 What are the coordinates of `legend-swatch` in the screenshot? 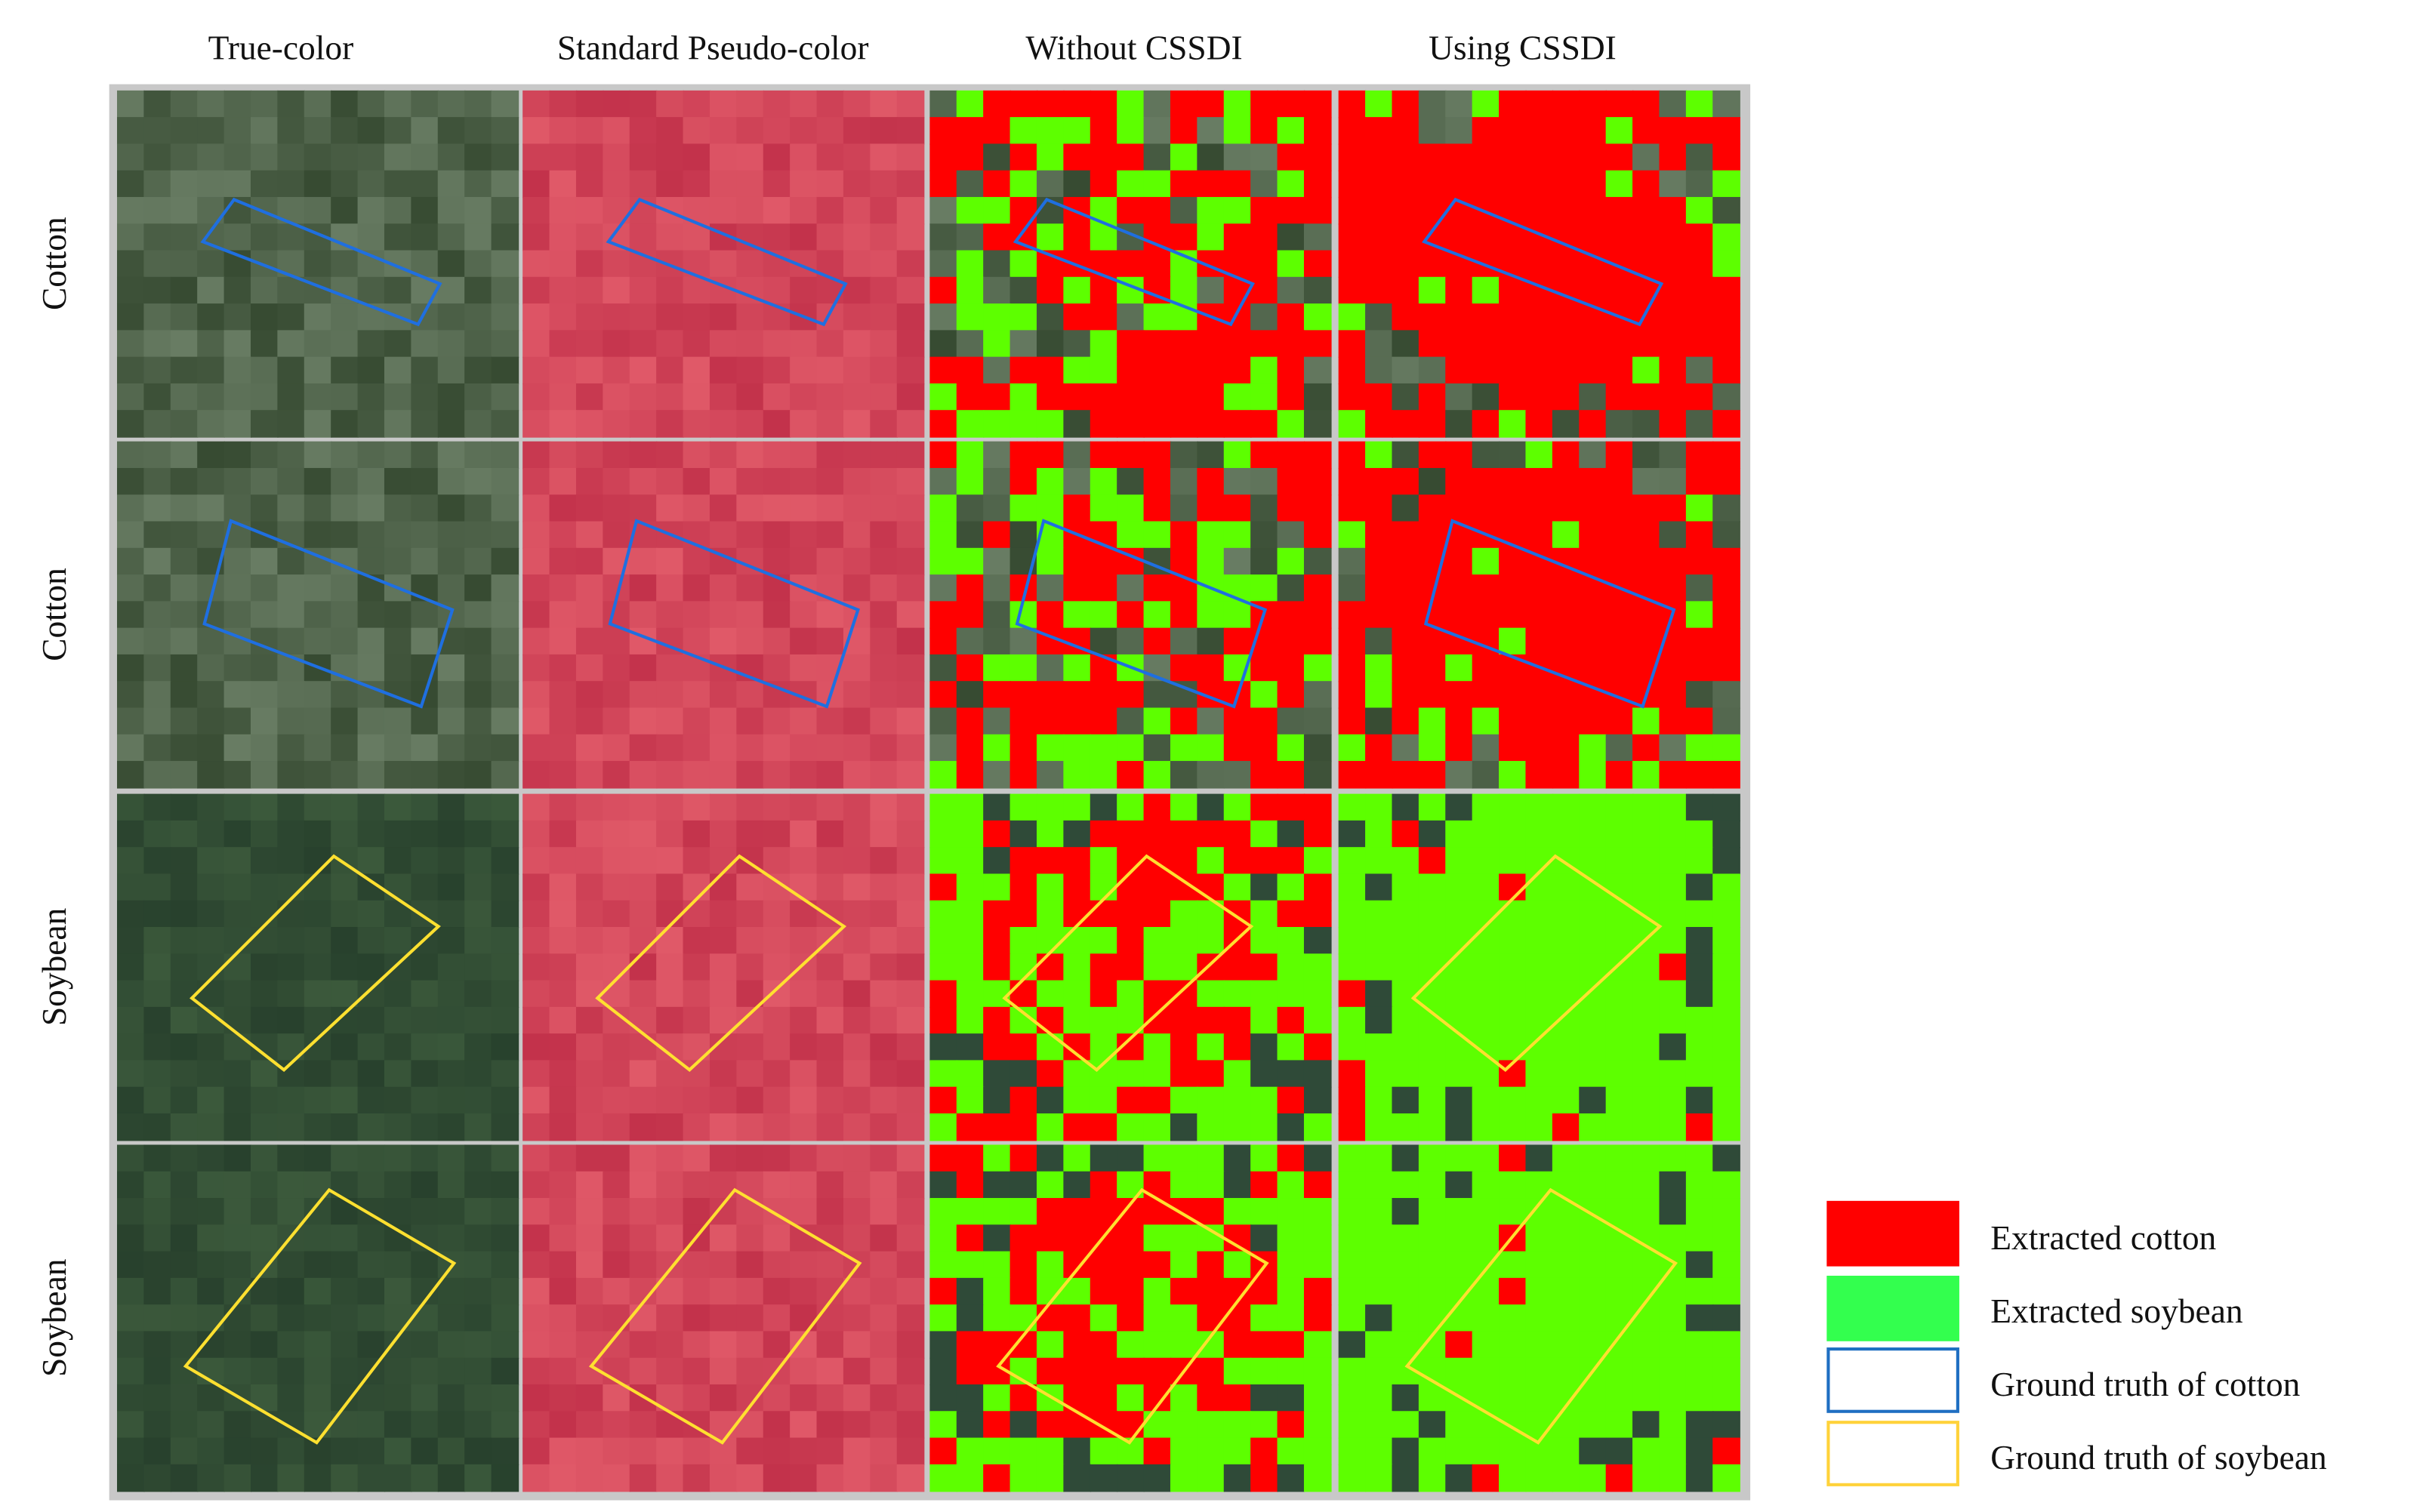 It's located at (1892, 1380).